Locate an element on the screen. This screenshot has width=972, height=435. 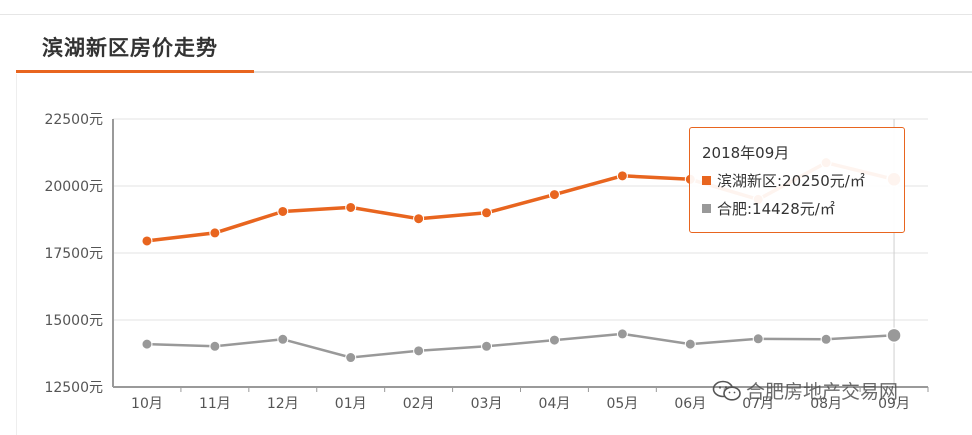
x-tick-label: 07月 is located at coordinates (758, 404).